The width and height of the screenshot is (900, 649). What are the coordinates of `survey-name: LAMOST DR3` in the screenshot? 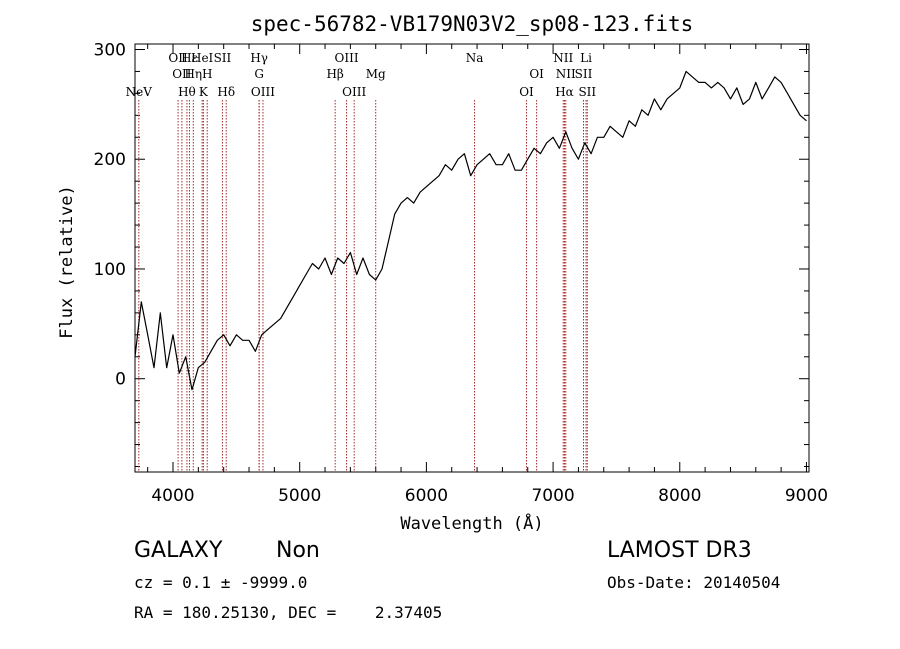 It's located at (679, 550).